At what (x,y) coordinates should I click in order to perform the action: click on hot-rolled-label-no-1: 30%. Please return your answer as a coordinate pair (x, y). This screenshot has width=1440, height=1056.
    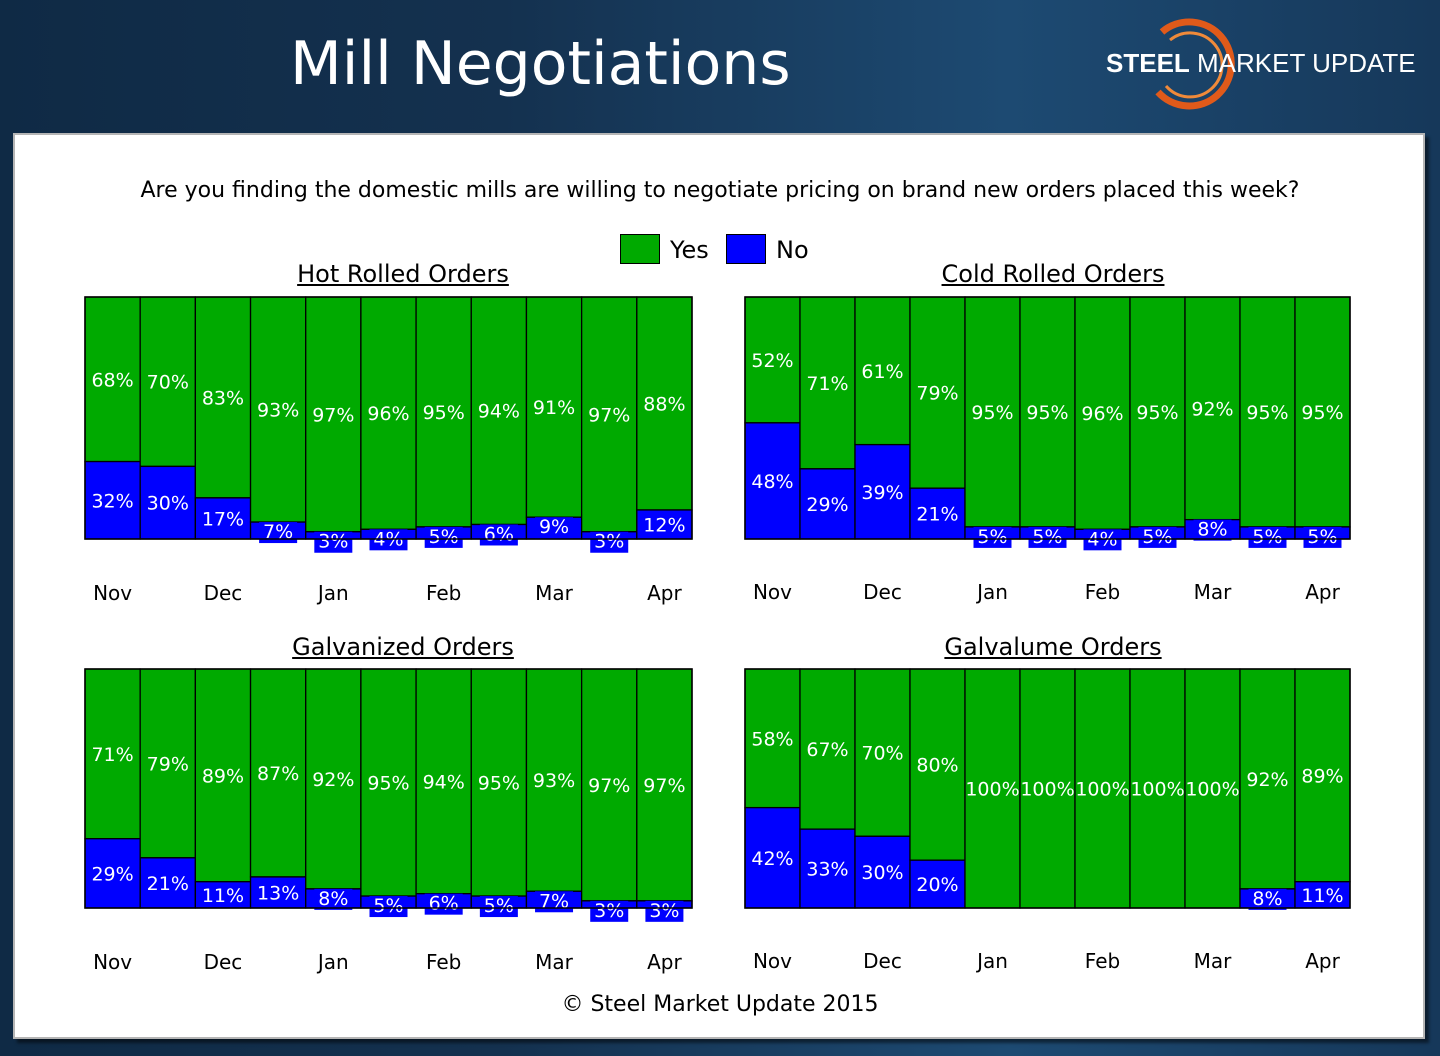
    Looking at the image, I should click on (168, 504).